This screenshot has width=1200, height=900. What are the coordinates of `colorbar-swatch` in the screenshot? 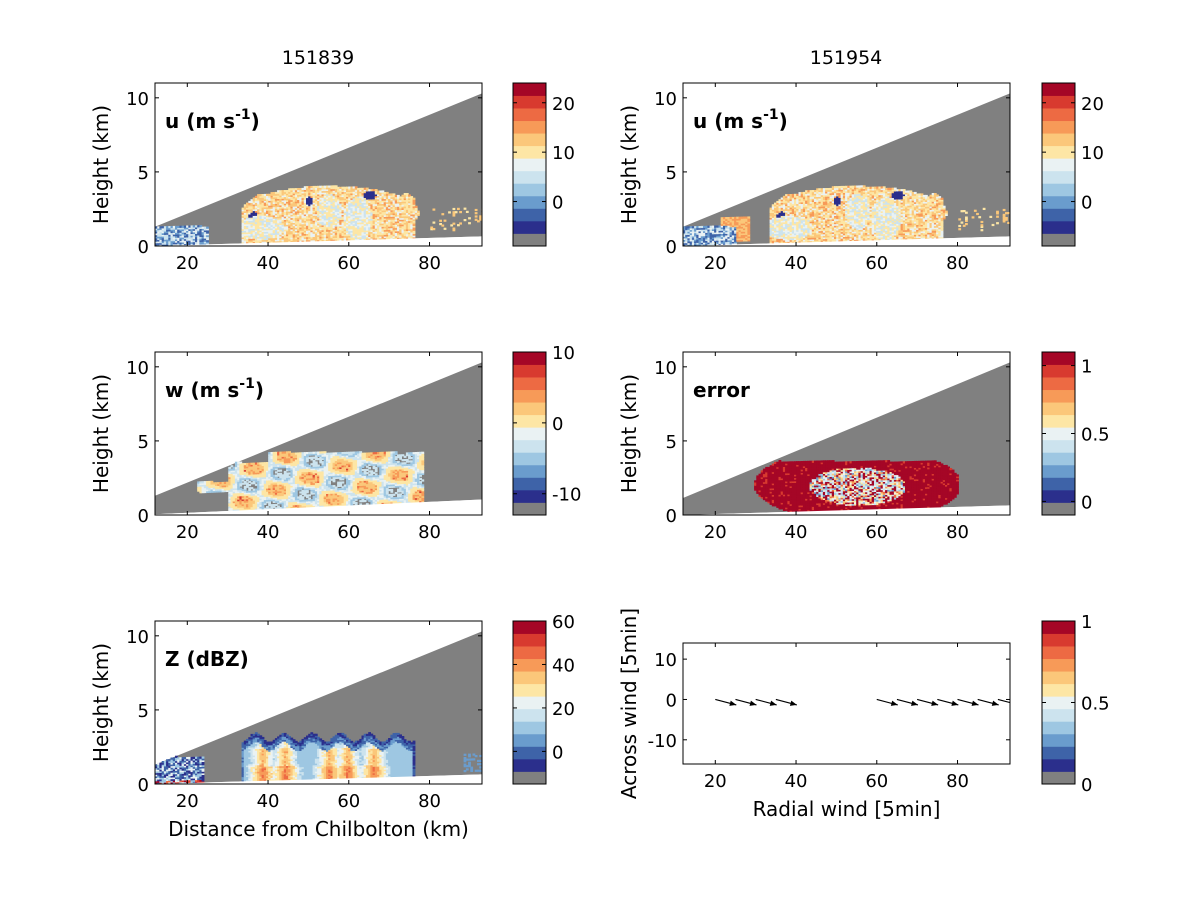 It's located at (529, 102).